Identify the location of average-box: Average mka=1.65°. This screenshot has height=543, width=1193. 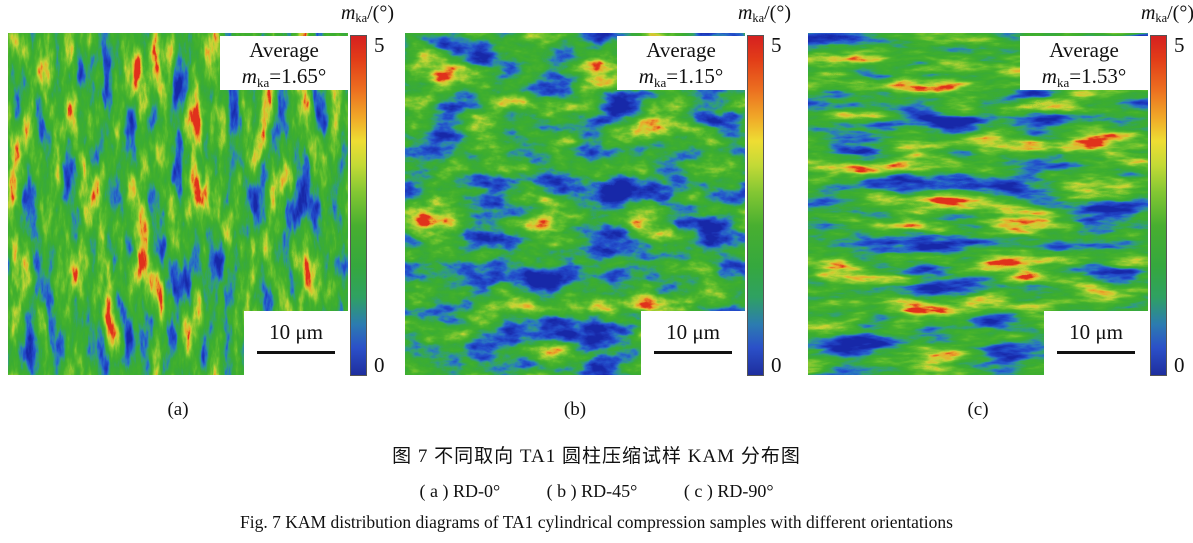
(284, 63).